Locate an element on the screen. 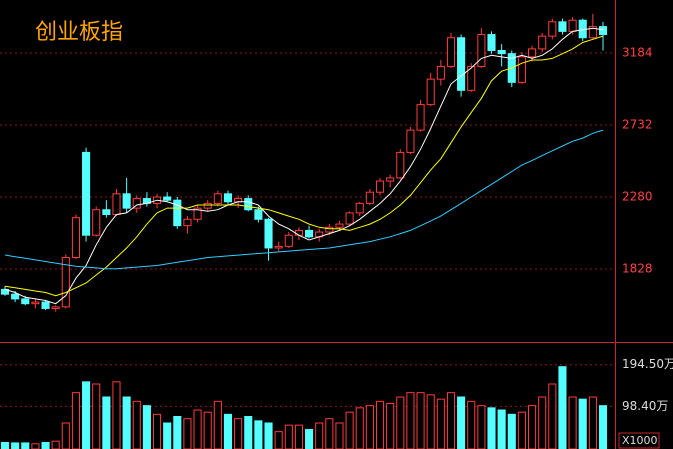 The image size is (673, 449). y-tick-label: 2280 is located at coordinates (637, 196).